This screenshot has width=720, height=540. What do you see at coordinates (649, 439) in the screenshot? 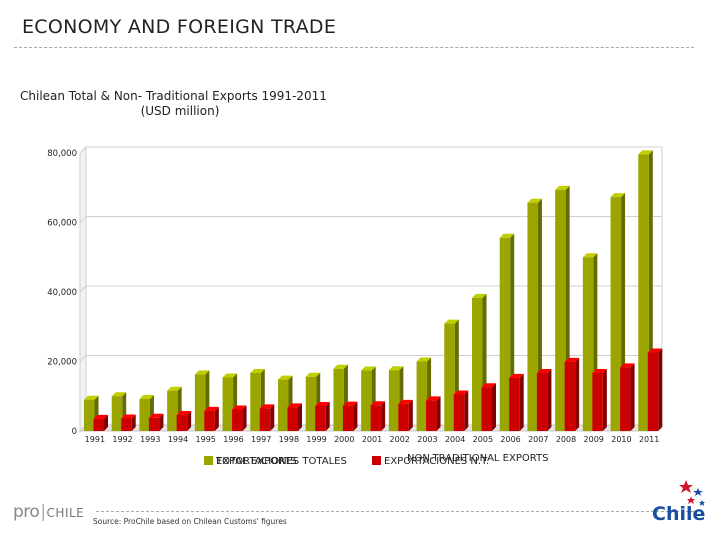
I see `x-tick-label: 2011` at bounding box center [649, 439].